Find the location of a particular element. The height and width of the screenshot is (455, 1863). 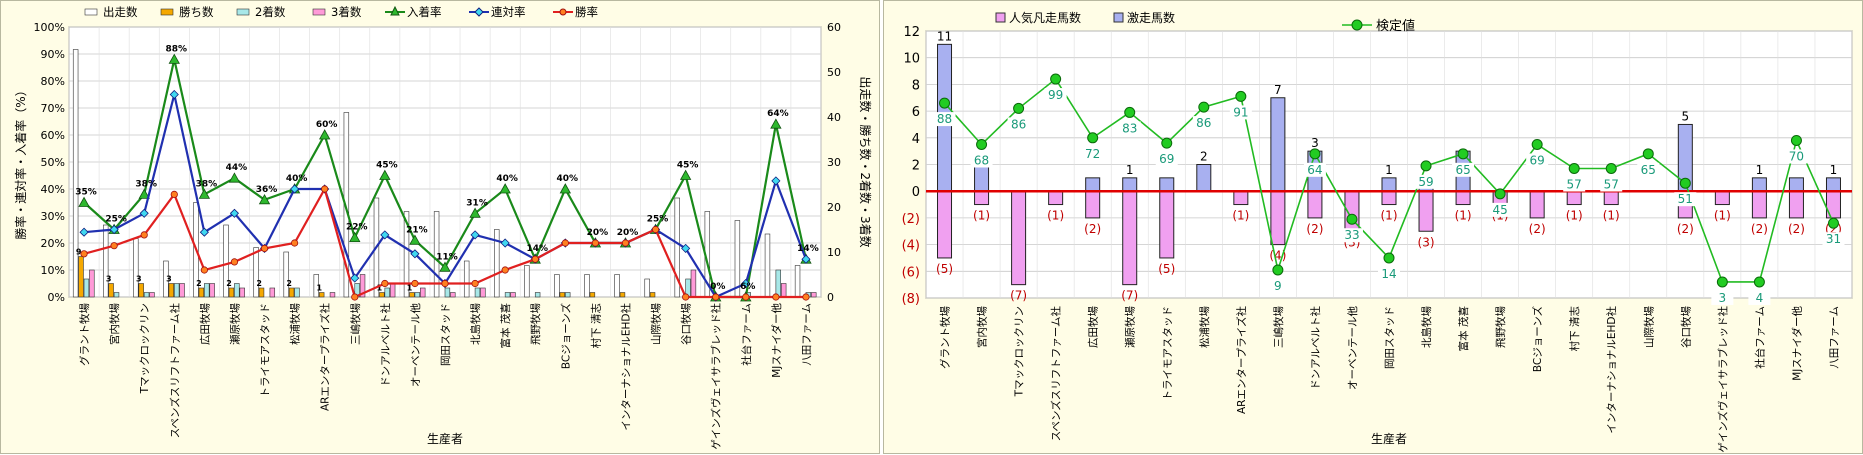

line-label-入着率: 60% is located at coordinates (327, 125).